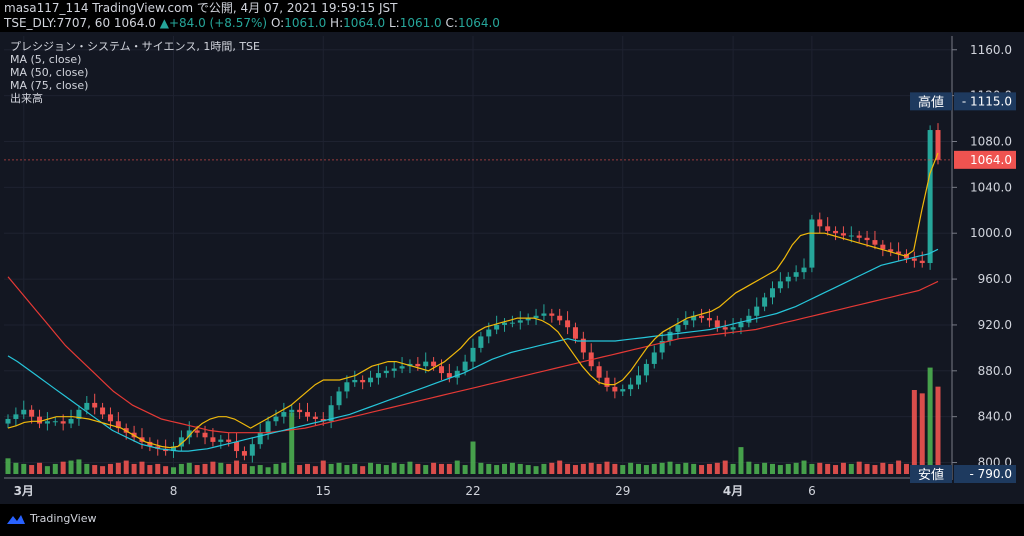 Image resolution: width=1024 pixels, height=536 pixels. What do you see at coordinates (420, 23) in the screenshot?
I see `low-value: 1061.0` at bounding box center [420, 23].